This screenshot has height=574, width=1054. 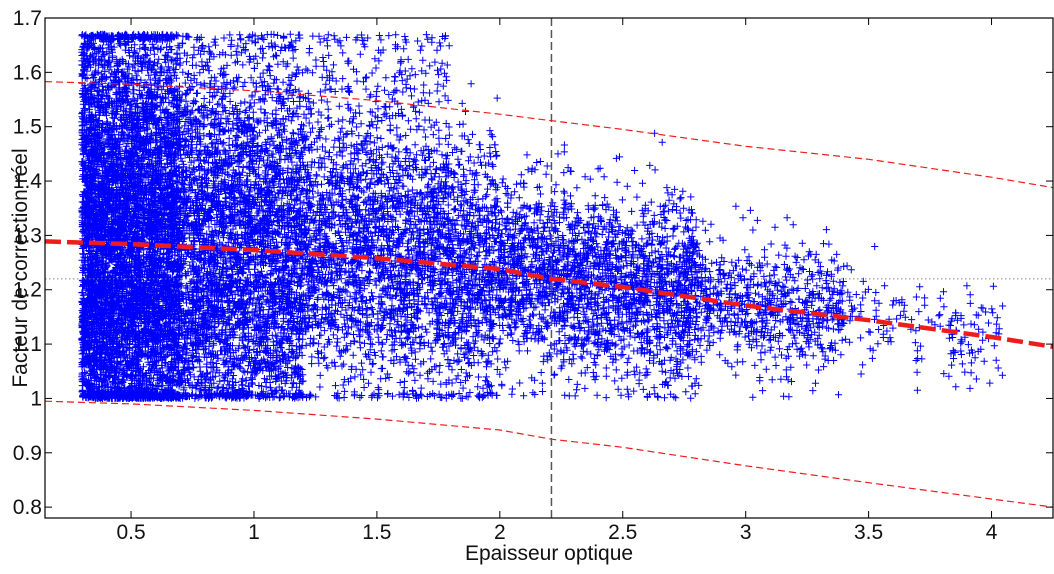 What do you see at coordinates (549, 553) in the screenshot?
I see `x-axis-title: Epaisseur optique` at bounding box center [549, 553].